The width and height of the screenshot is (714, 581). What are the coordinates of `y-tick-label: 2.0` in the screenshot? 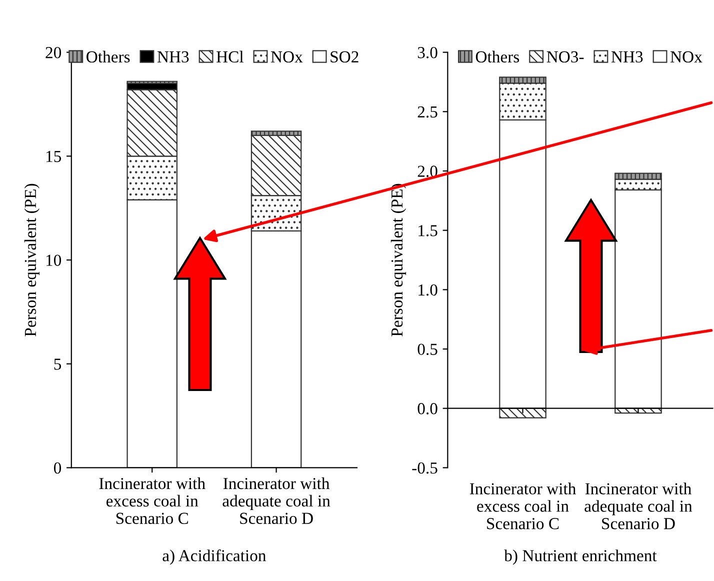 It's located at (428, 171).